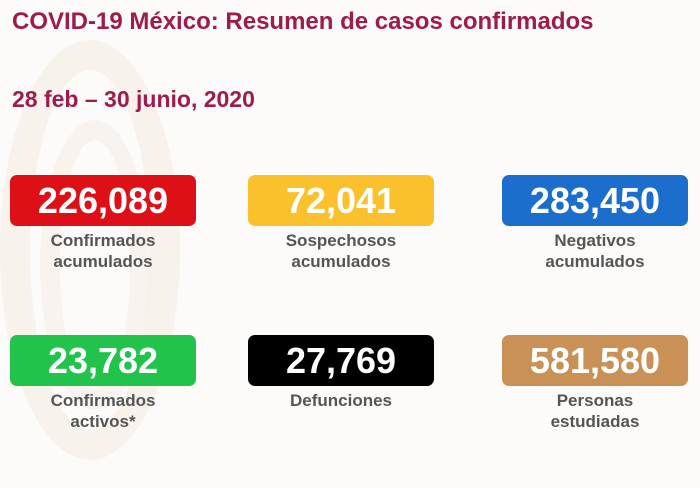 The height and width of the screenshot is (488, 700). What do you see at coordinates (595, 360) in the screenshot?
I see `stat-value: 581,580` at bounding box center [595, 360].